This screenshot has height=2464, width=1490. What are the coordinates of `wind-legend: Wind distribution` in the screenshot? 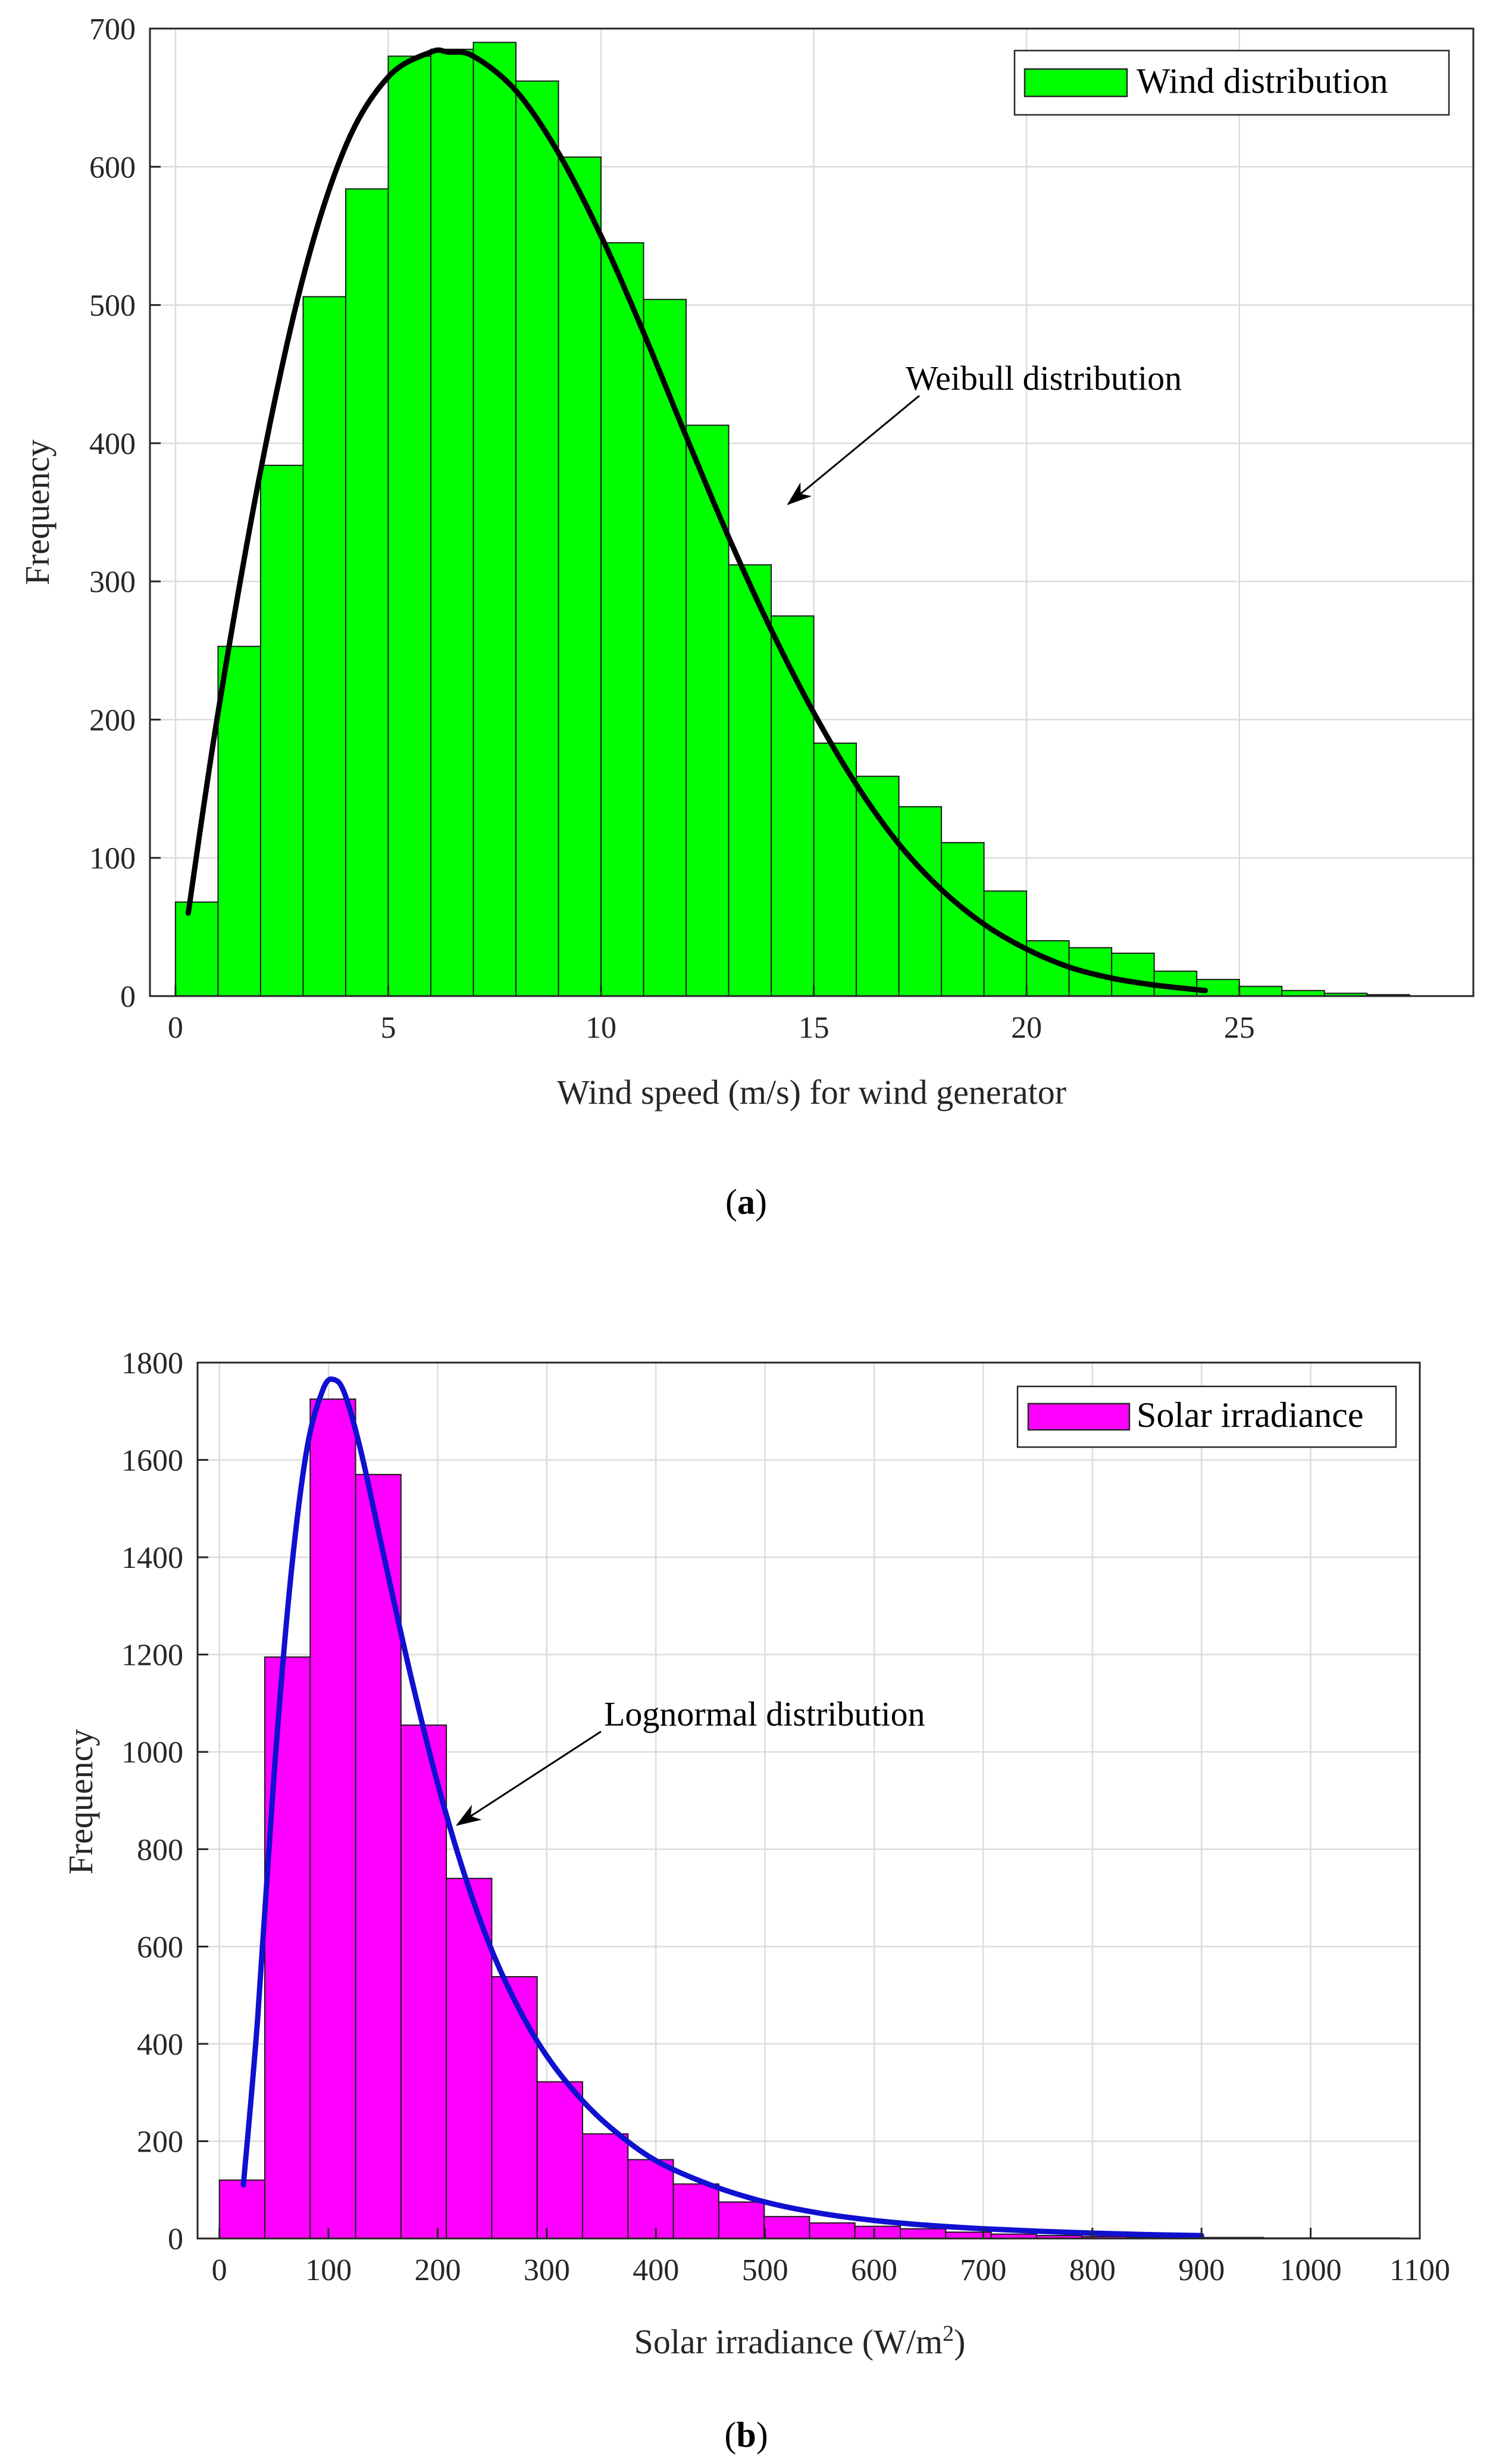 It's located at (1231, 82).